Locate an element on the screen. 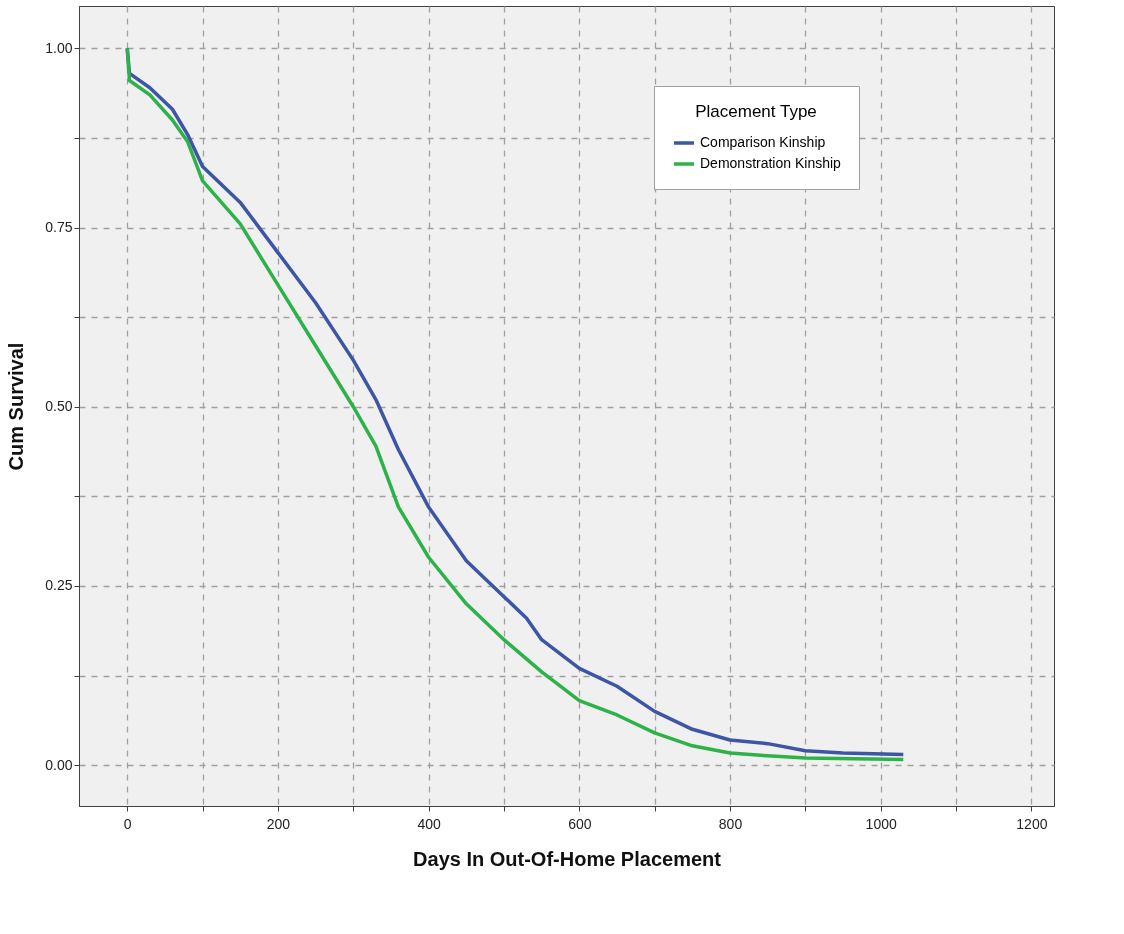  x-tick-label: 600 is located at coordinates (580, 823).